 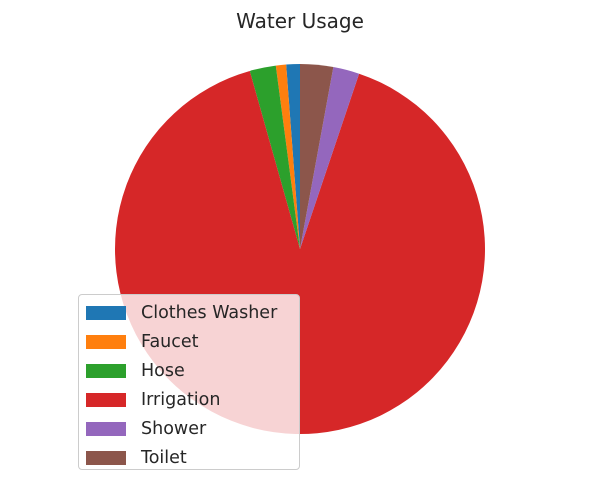 I want to click on legend-item-hose: Hose, so click(x=189, y=370).